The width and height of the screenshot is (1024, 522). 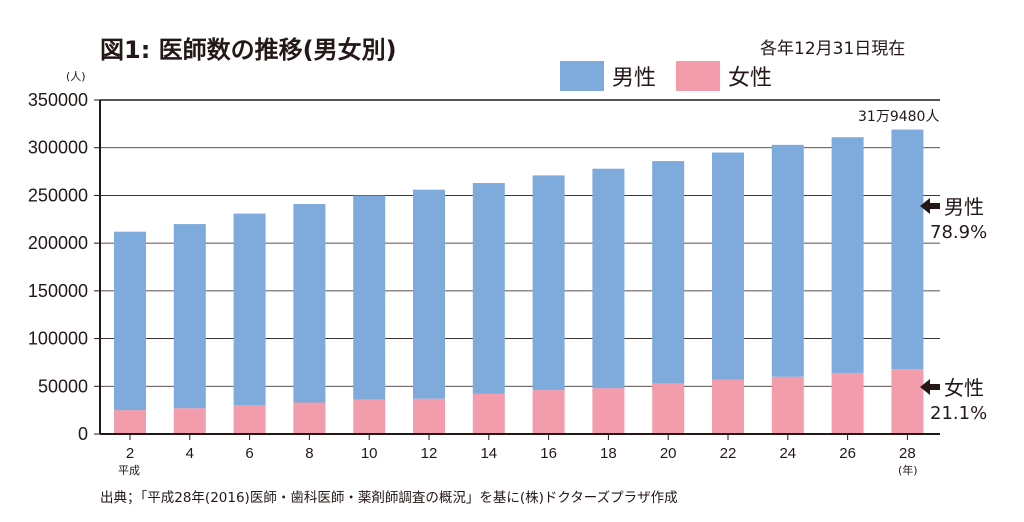 What do you see at coordinates (58, 243) in the screenshot?
I see `y-tick-label: 200000` at bounding box center [58, 243].